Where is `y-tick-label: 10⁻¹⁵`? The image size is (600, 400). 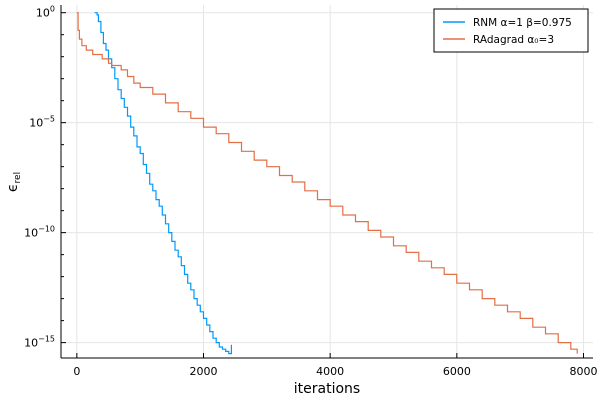 y-tick-label: 10⁻¹⁵ is located at coordinates (39, 342).